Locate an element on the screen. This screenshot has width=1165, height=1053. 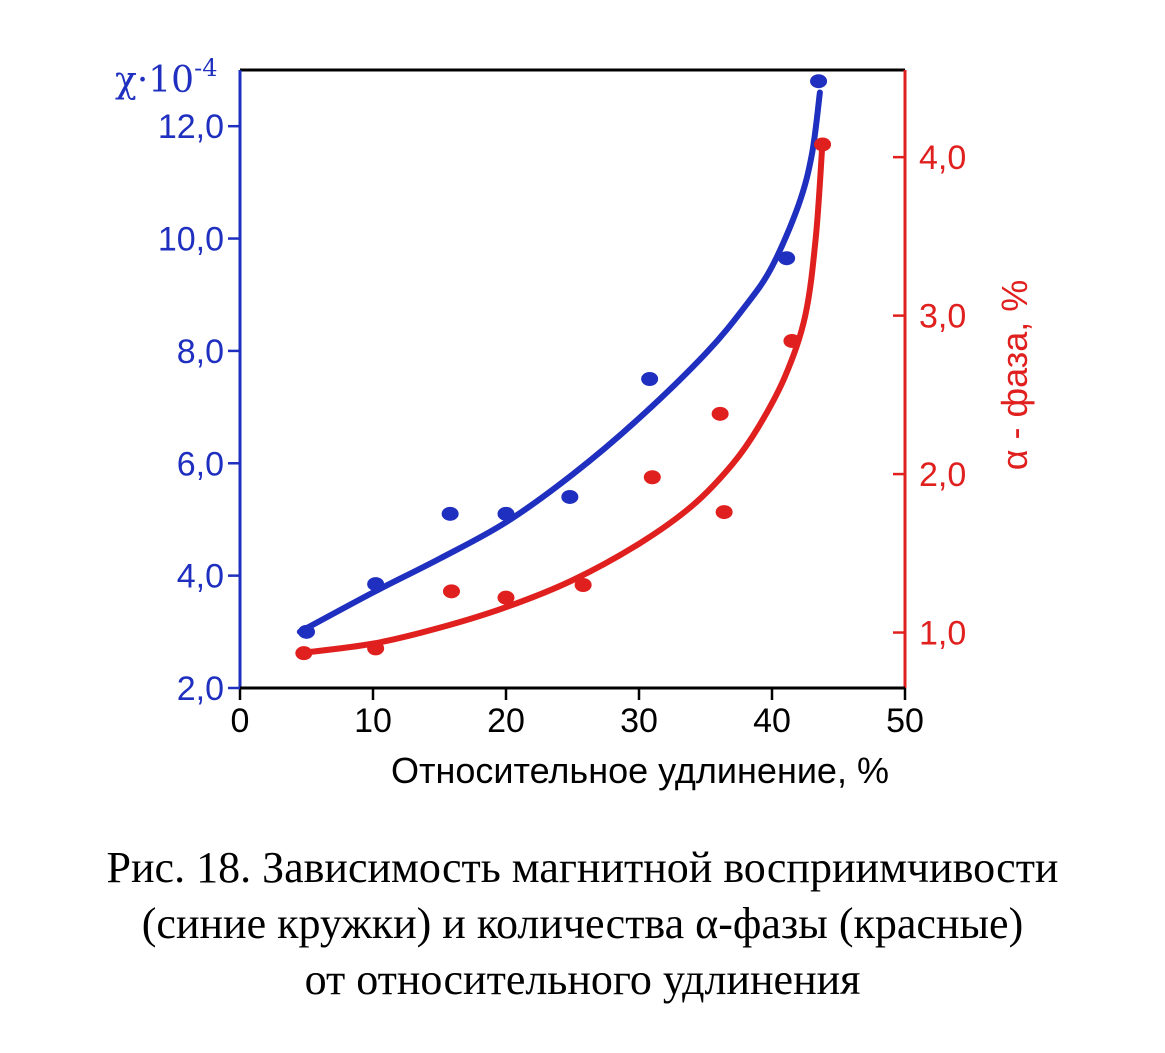
x-tick-label: 30 is located at coordinates (639, 721).